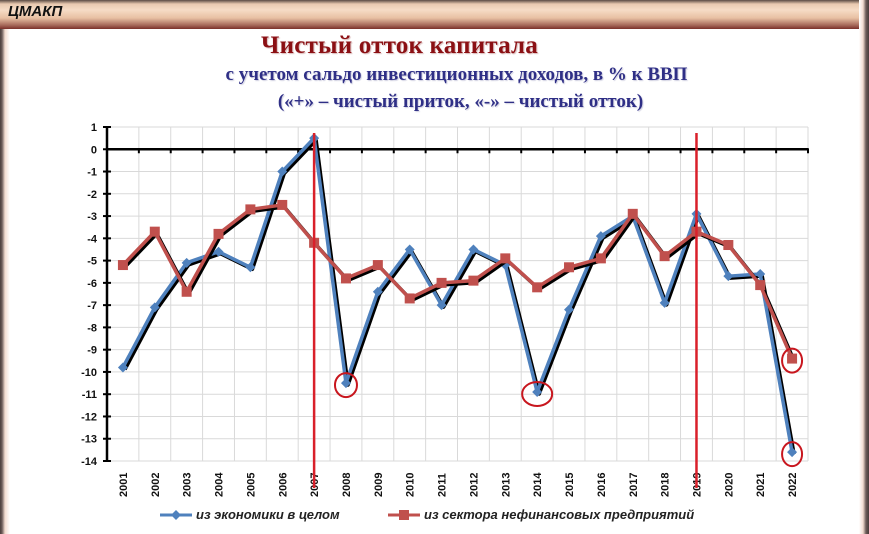 Image resolution: width=869 pixels, height=534 pixels. What do you see at coordinates (156, 485) in the screenshot?
I see `x-tick-label: 2002` at bounding box center [156, 485].